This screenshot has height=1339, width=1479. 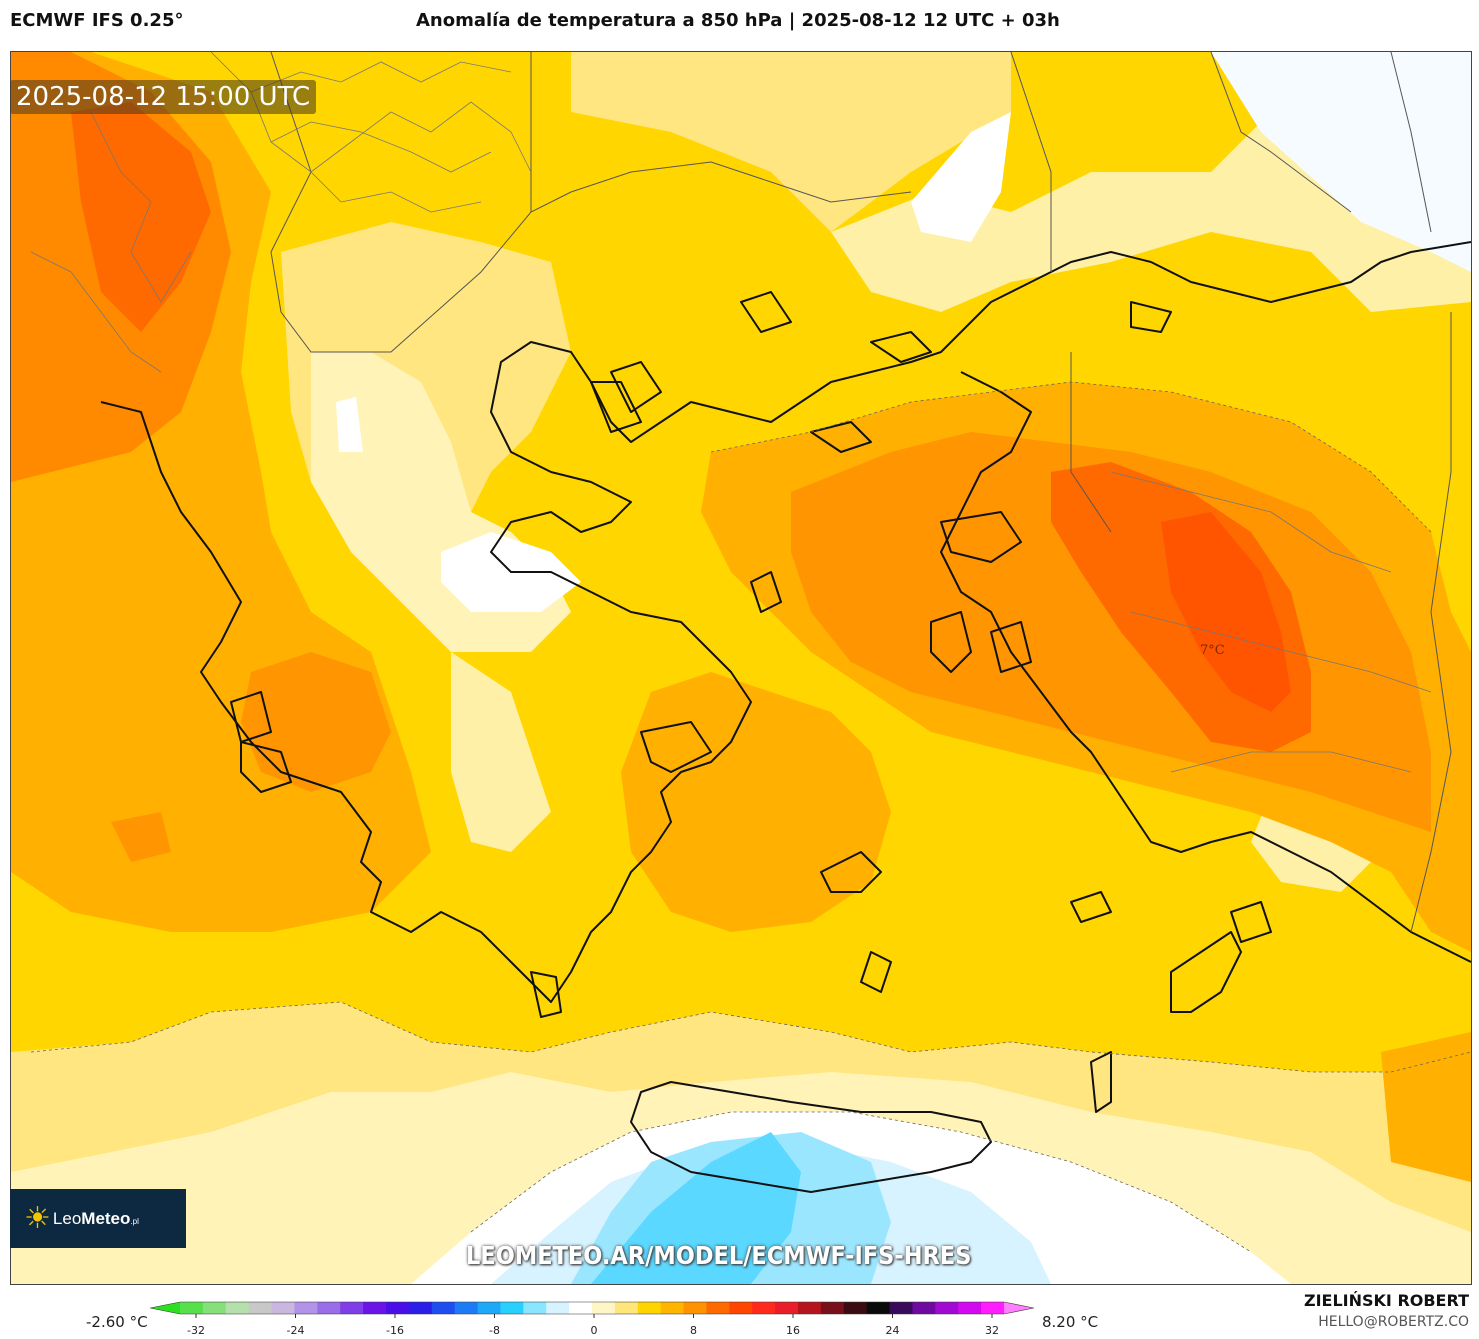 What do you see at coordinates (395, 1330) in the screenshot?
I see `colorbar-tick-label: -16` at bounding box center [395, 1330].